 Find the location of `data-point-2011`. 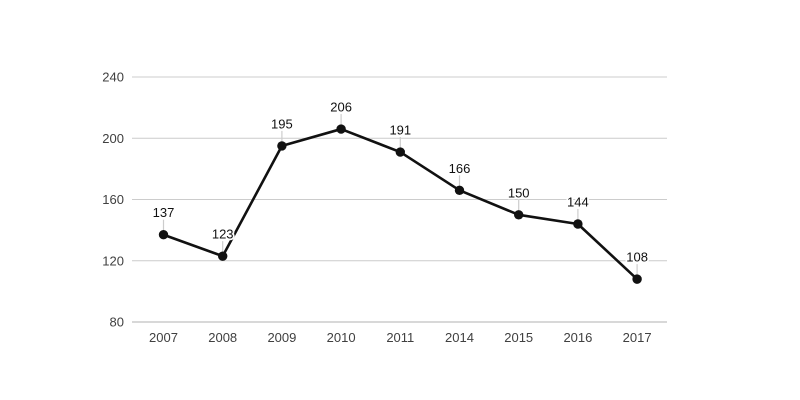

data-point-2011 is located at coordinates (400, 152).